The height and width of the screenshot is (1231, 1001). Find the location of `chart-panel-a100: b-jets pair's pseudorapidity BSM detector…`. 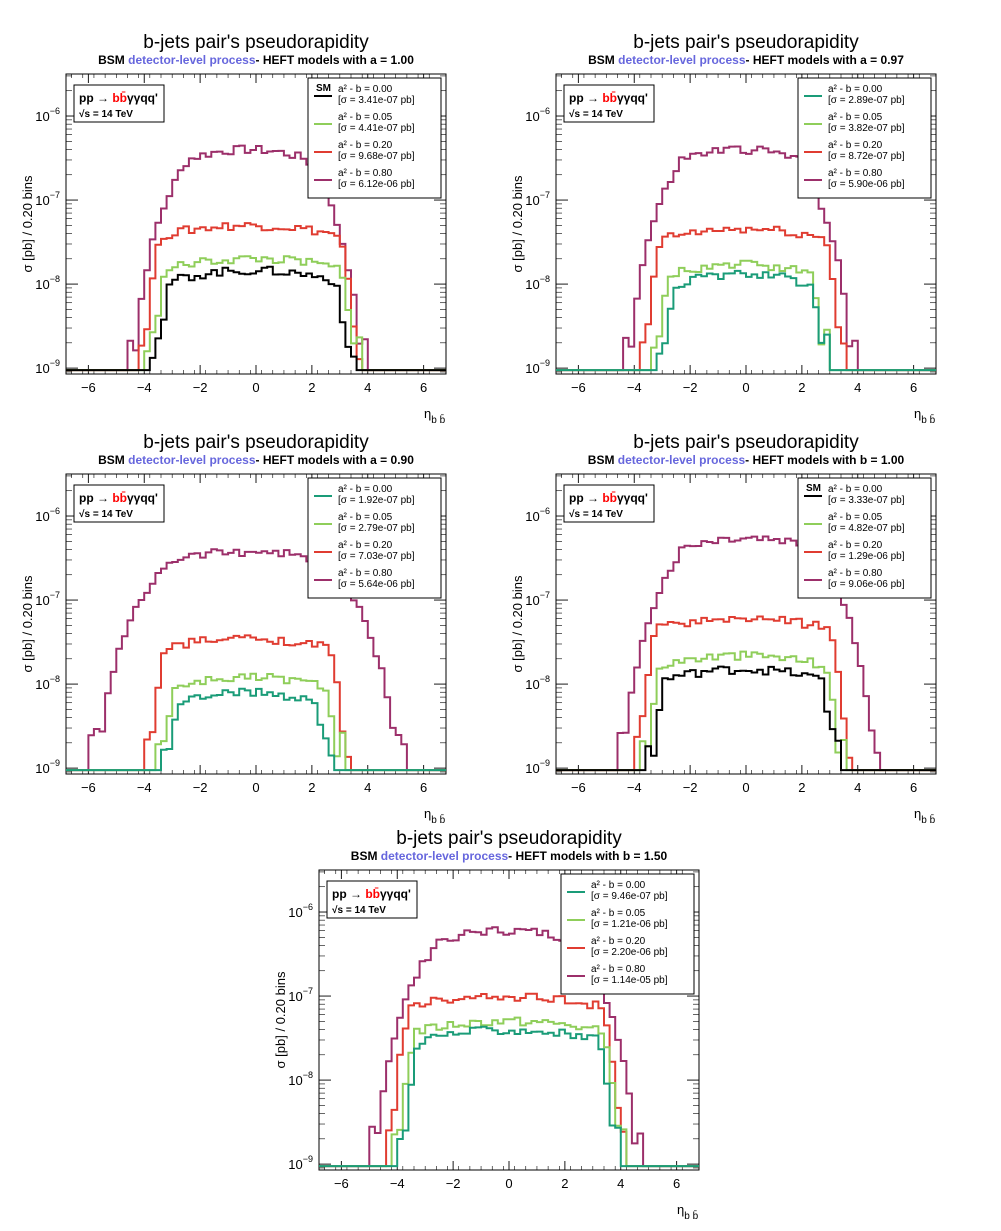

chart-panel-a100: b-jets pair's pseudorapidity BSM detector… is located at coordinates (230, 230).